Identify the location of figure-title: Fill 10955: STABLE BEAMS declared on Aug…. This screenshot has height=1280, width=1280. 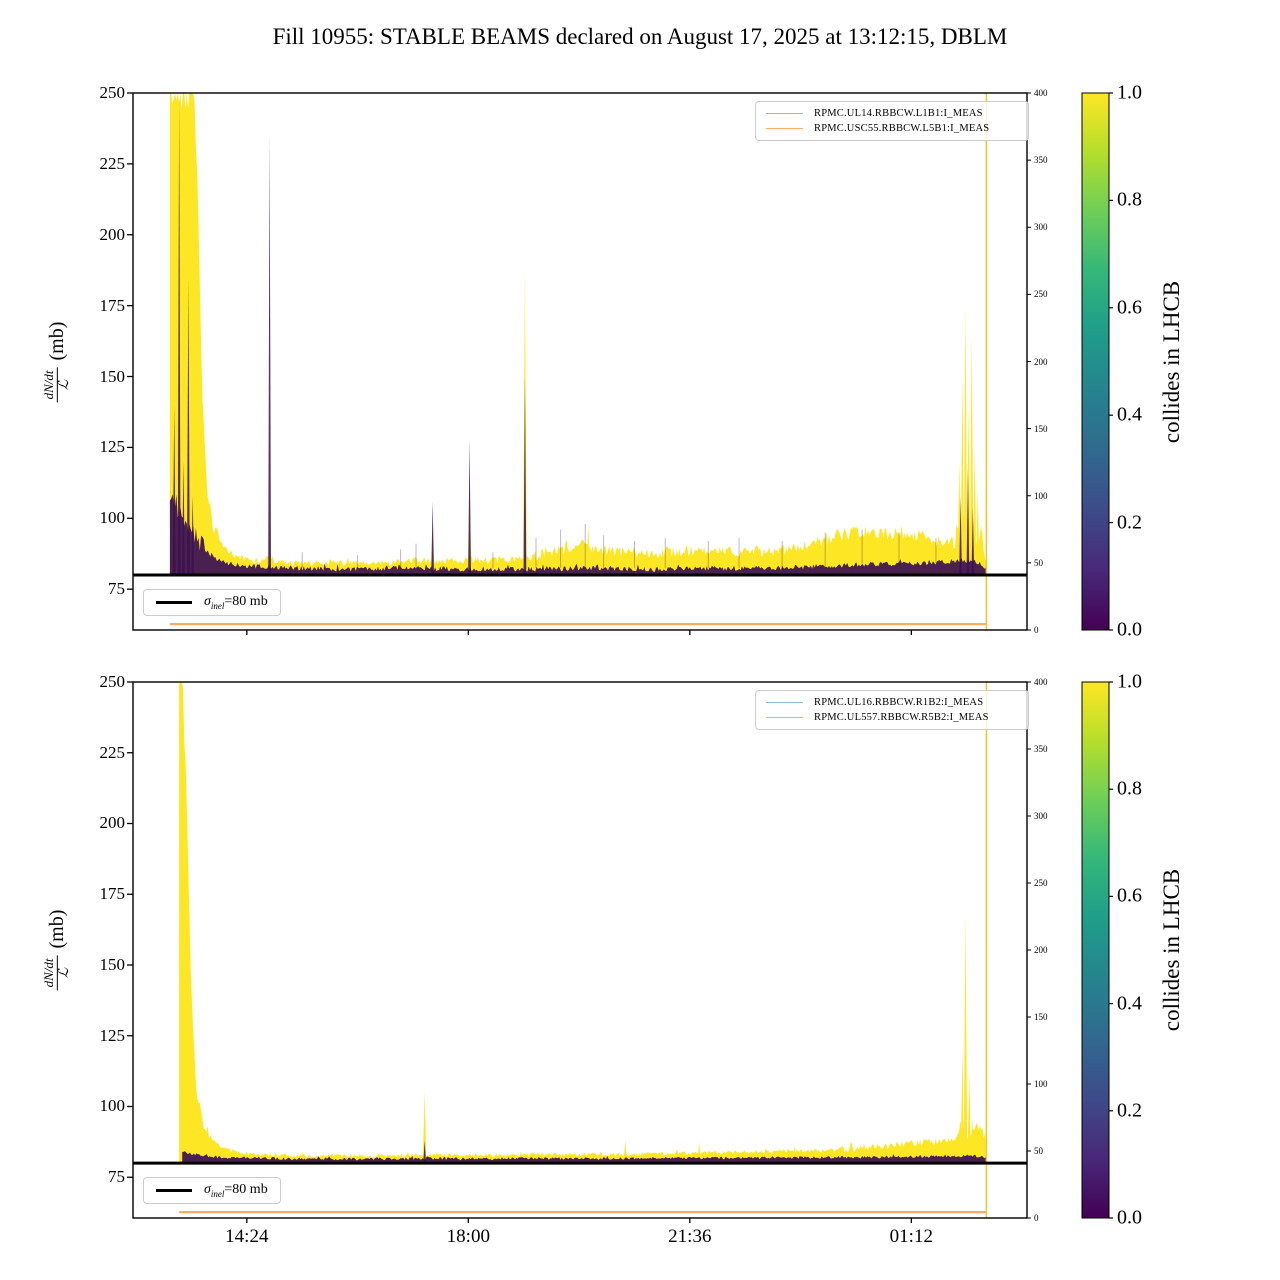
(640, 36).